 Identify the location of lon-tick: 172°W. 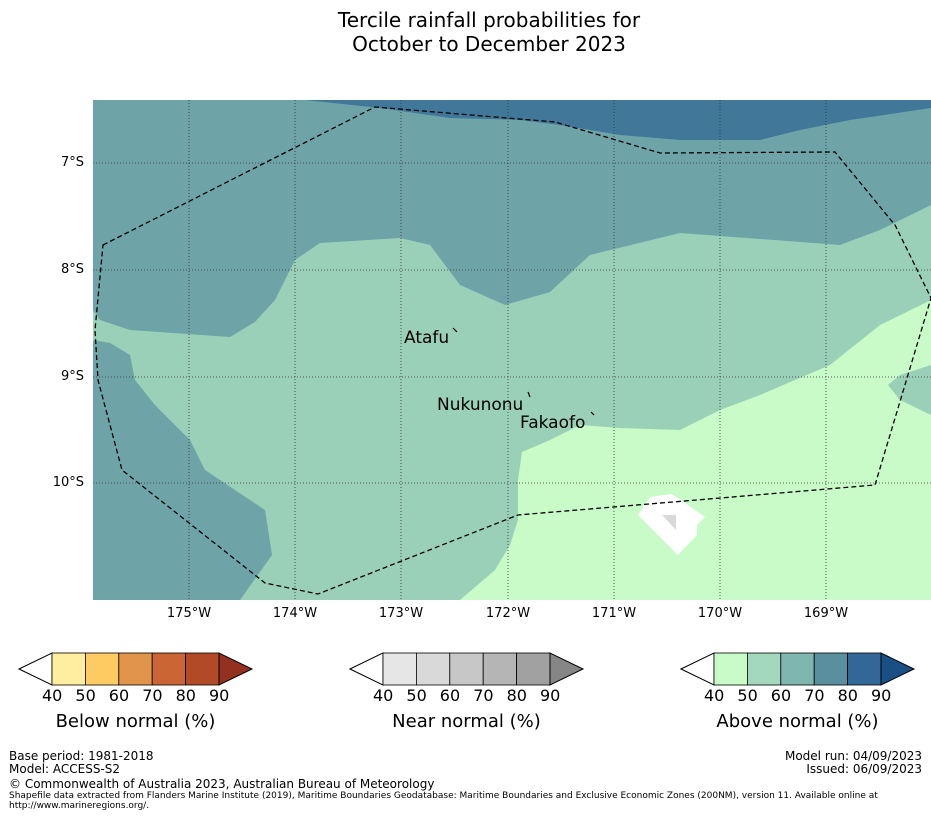
(508, 613).